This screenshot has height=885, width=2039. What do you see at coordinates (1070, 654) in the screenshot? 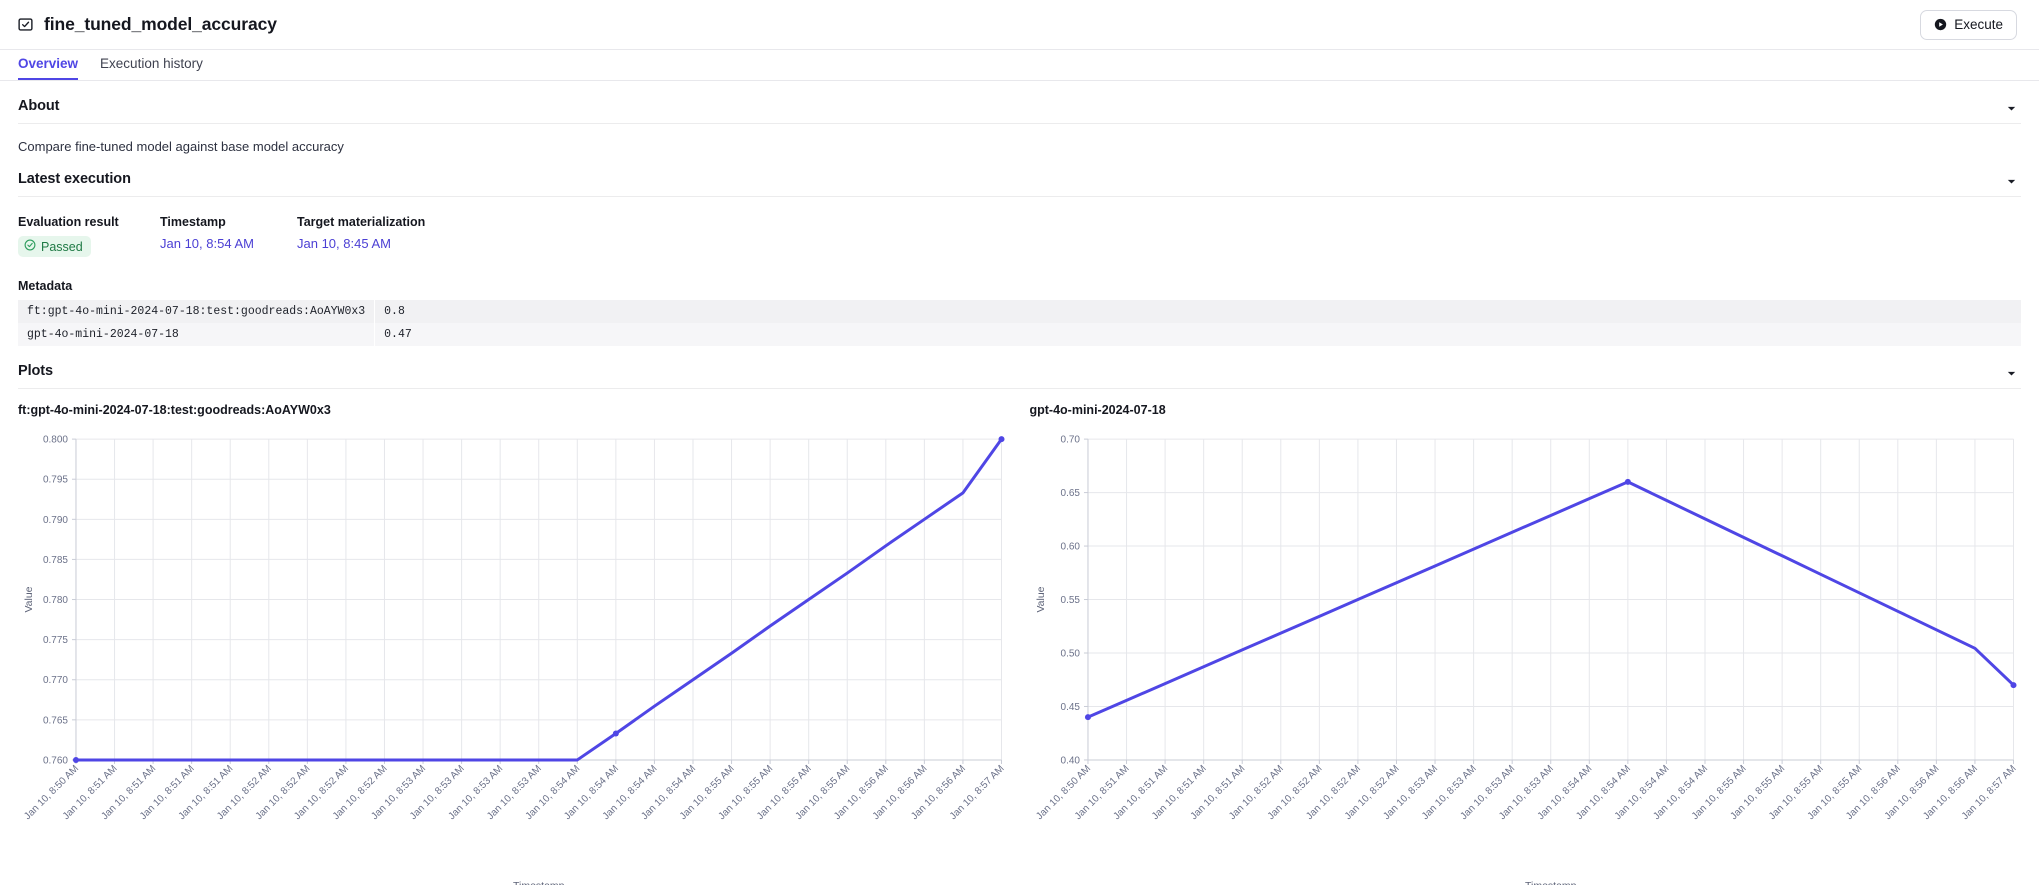
I see `svg-text: 0.50` at bounding box center [1070, 654].